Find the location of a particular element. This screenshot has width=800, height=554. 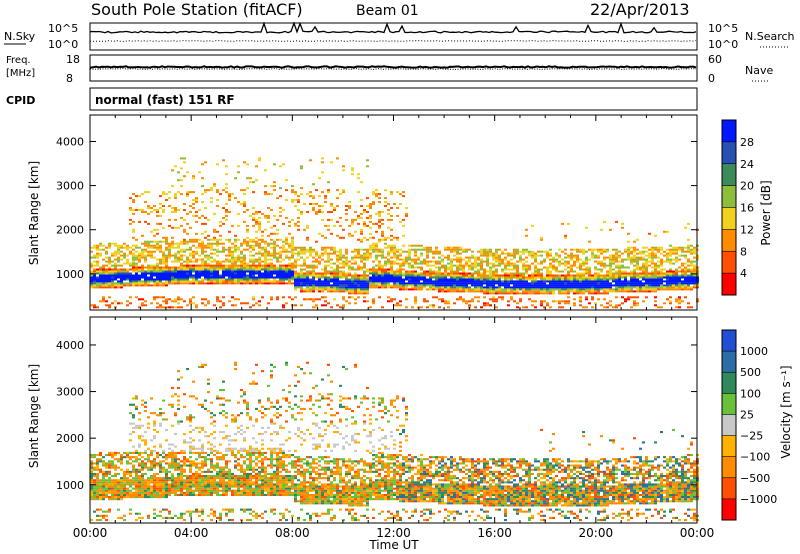

colorbar-swatch is located at coordinates (729, 262).